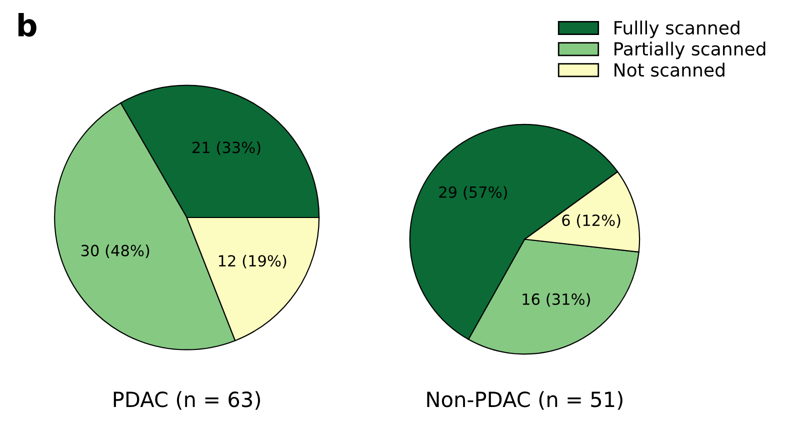  Describe the element at coordinates (556, 300) in the screenshot. I see `data-label: 16 (31%)` at that location.